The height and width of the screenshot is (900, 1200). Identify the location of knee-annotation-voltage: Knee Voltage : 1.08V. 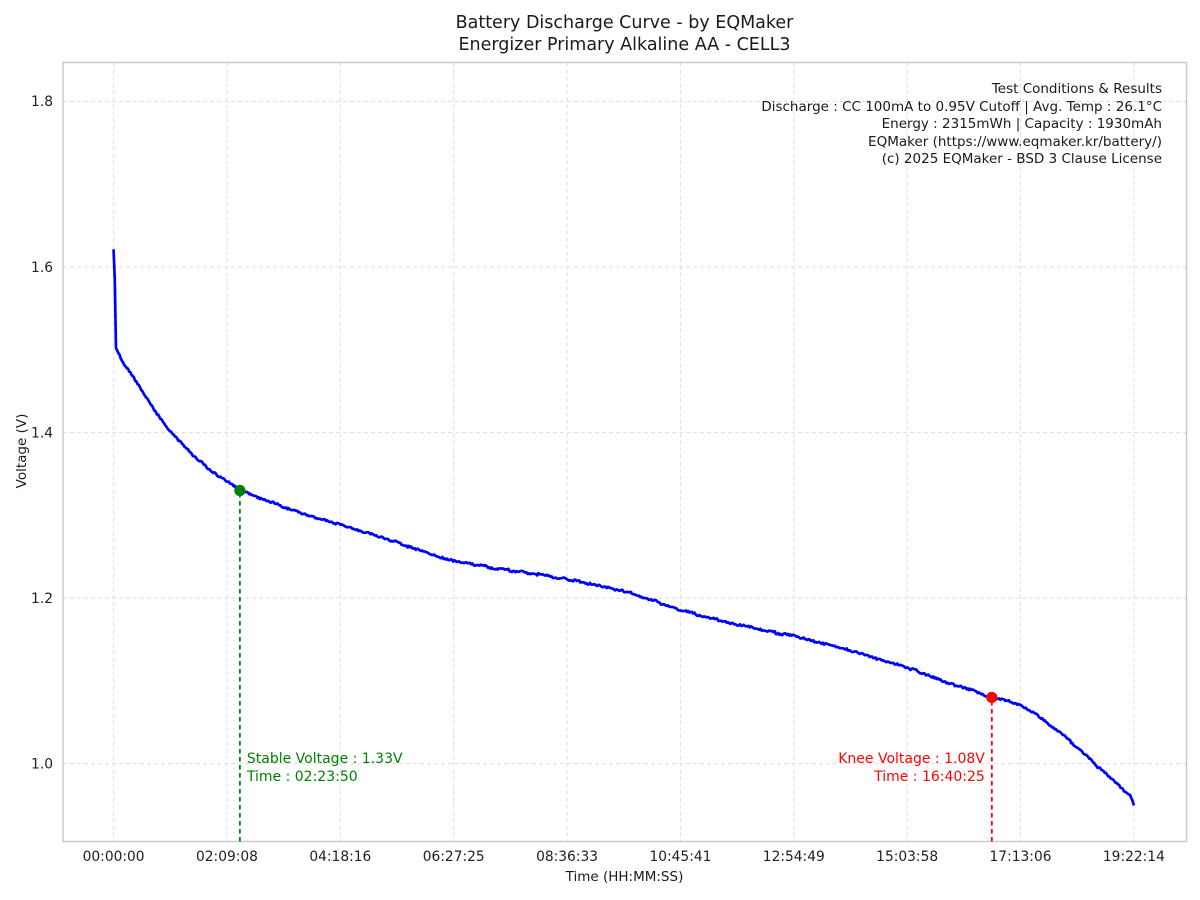
(911, 759).